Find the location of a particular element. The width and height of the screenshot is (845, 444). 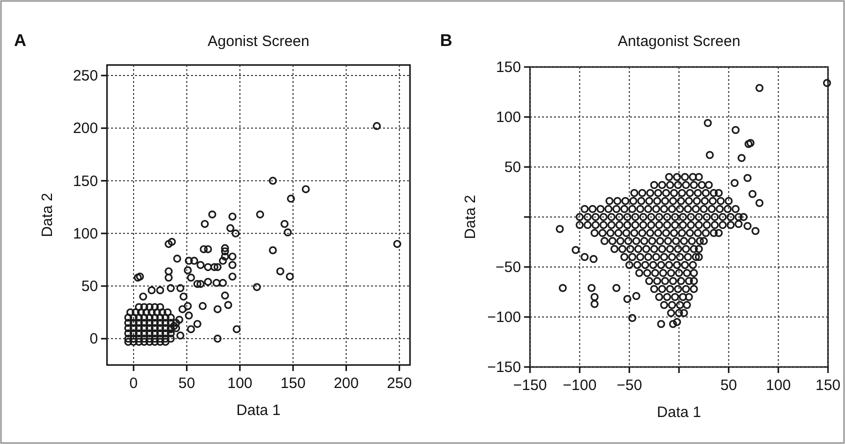

y-tick-label: −50 is located at coordinates (508, 267).